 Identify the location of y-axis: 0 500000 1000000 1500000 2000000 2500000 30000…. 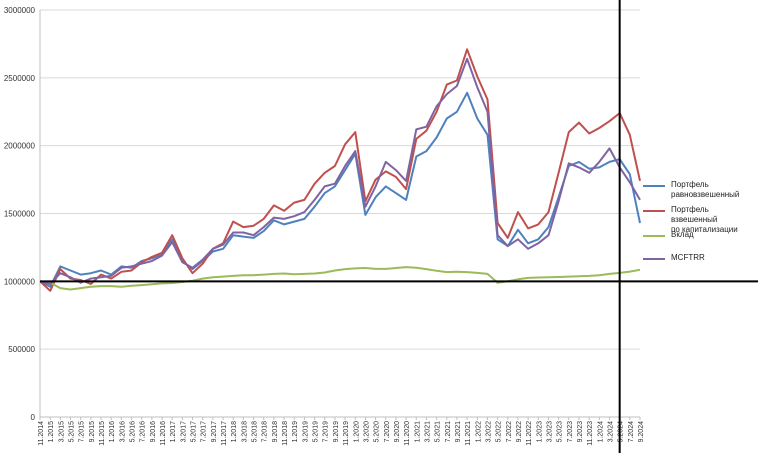
(22, 214).